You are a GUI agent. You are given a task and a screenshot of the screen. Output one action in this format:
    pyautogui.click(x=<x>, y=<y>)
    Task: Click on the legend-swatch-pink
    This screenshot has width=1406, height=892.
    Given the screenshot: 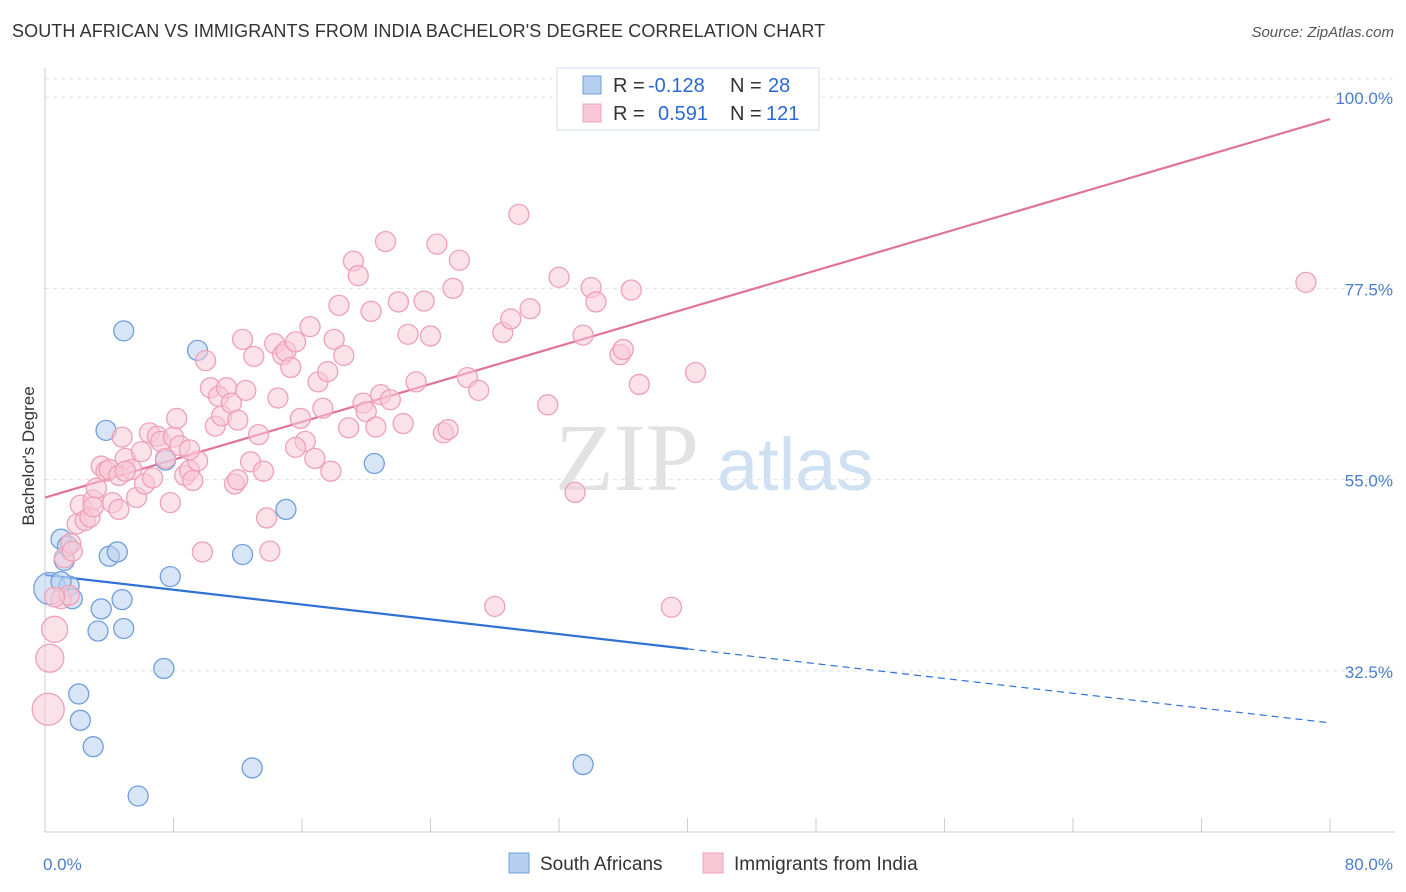 What is the action you would take?
    pyautogui.click(x=592, y=113)
    